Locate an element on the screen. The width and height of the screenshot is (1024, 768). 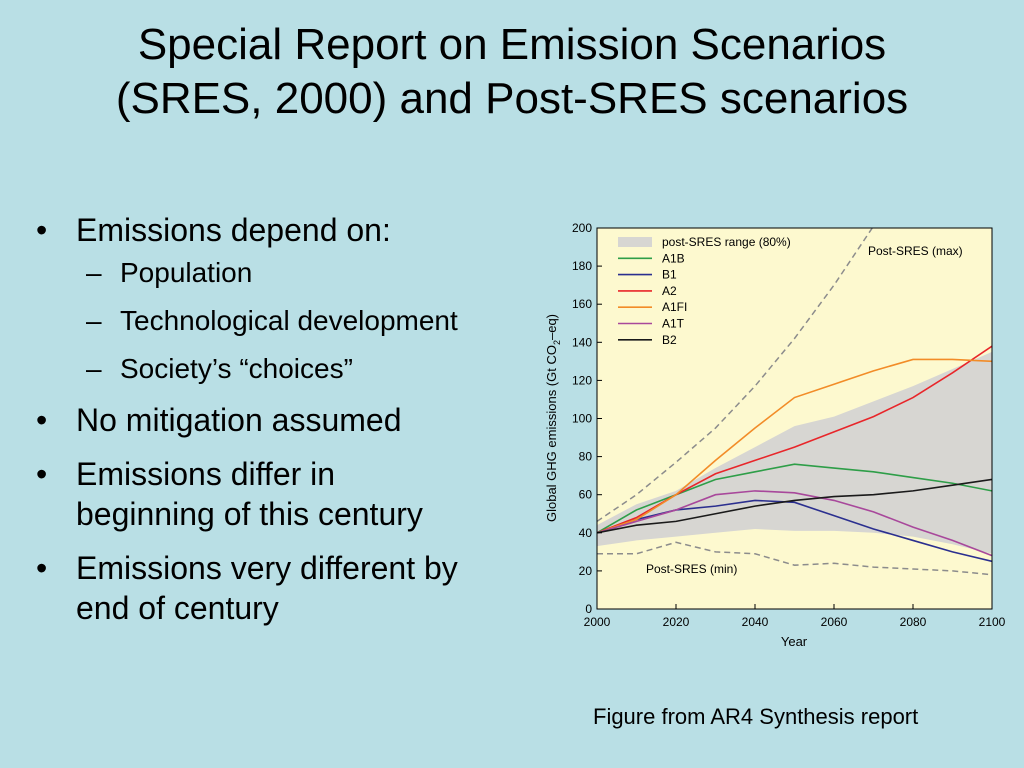
sub-bullet-technology: – Technological development is located at coordinates (316, 321).